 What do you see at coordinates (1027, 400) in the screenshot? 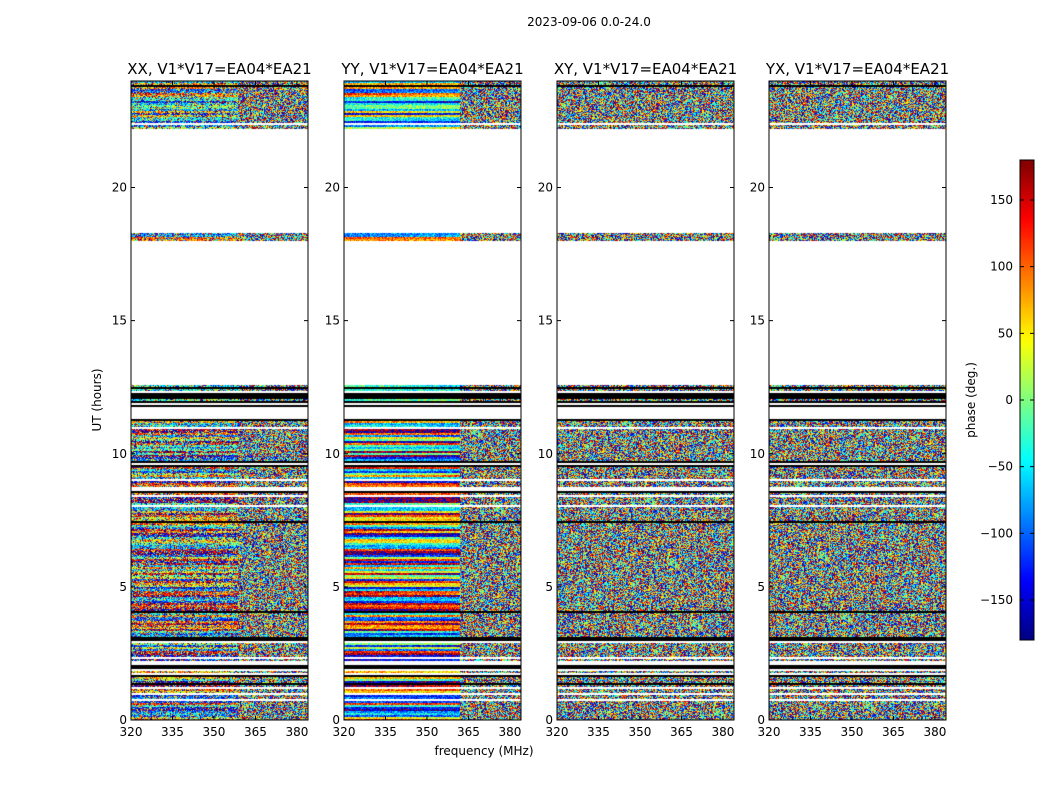
I see `colorbar-gradient` at bounding box center [1027, 400].